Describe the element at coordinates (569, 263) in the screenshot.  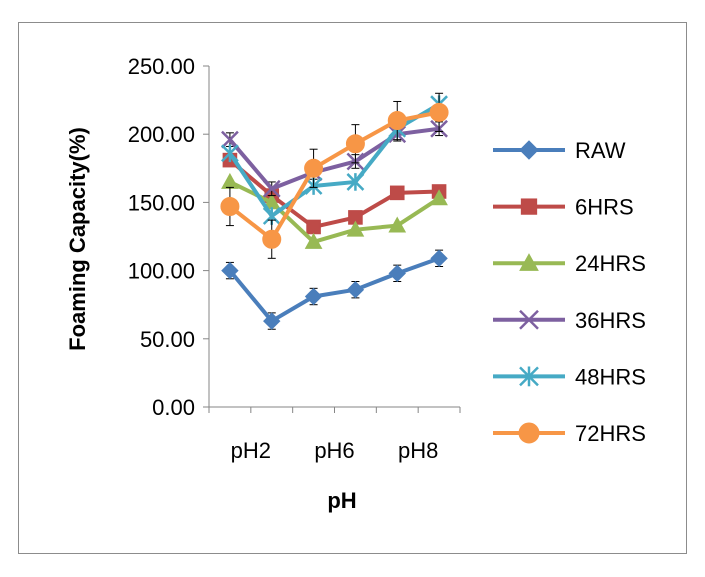
I see `legend-item: 24HRS` at that location.